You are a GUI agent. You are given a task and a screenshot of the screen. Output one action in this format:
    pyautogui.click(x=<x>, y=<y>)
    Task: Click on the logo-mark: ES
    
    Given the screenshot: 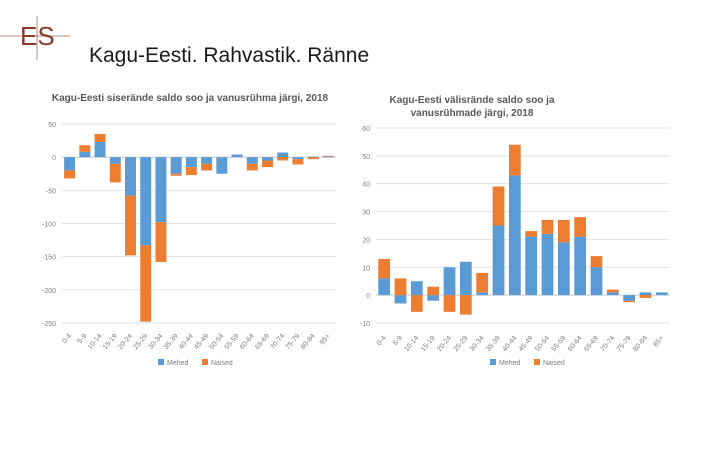 What is the action you would take?
    pyautogui.click(x=35, y=38)
    